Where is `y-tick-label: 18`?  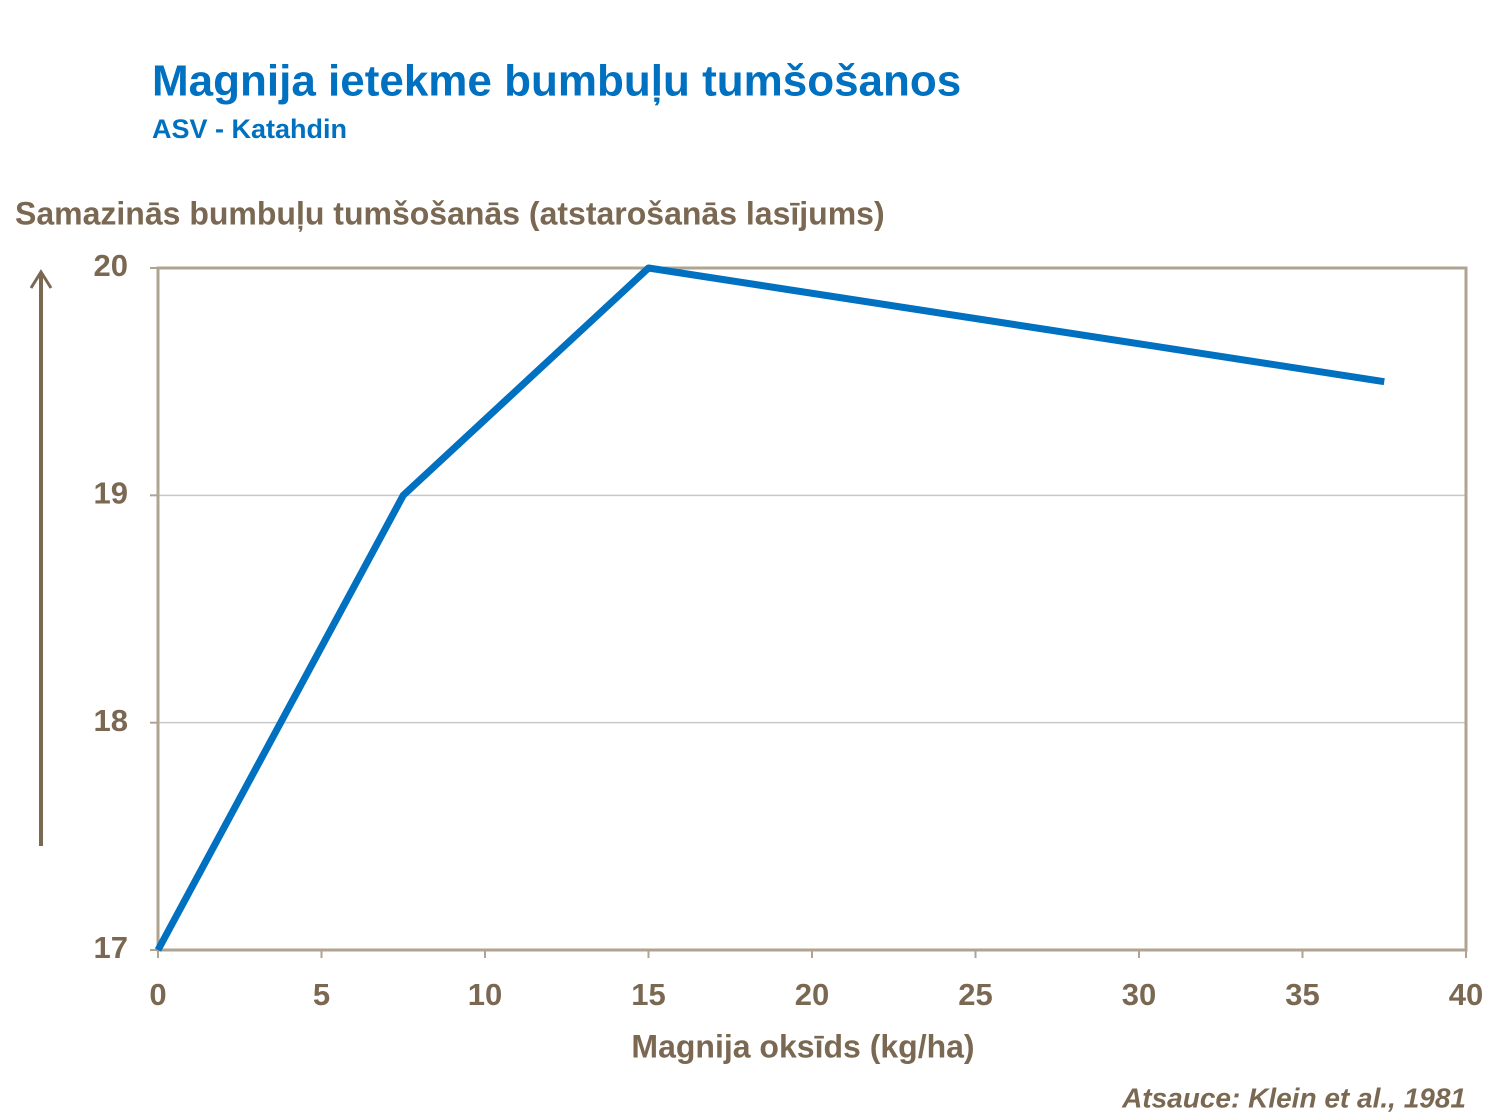
y-tick-label: 18 is located at coordinates (111, 720).